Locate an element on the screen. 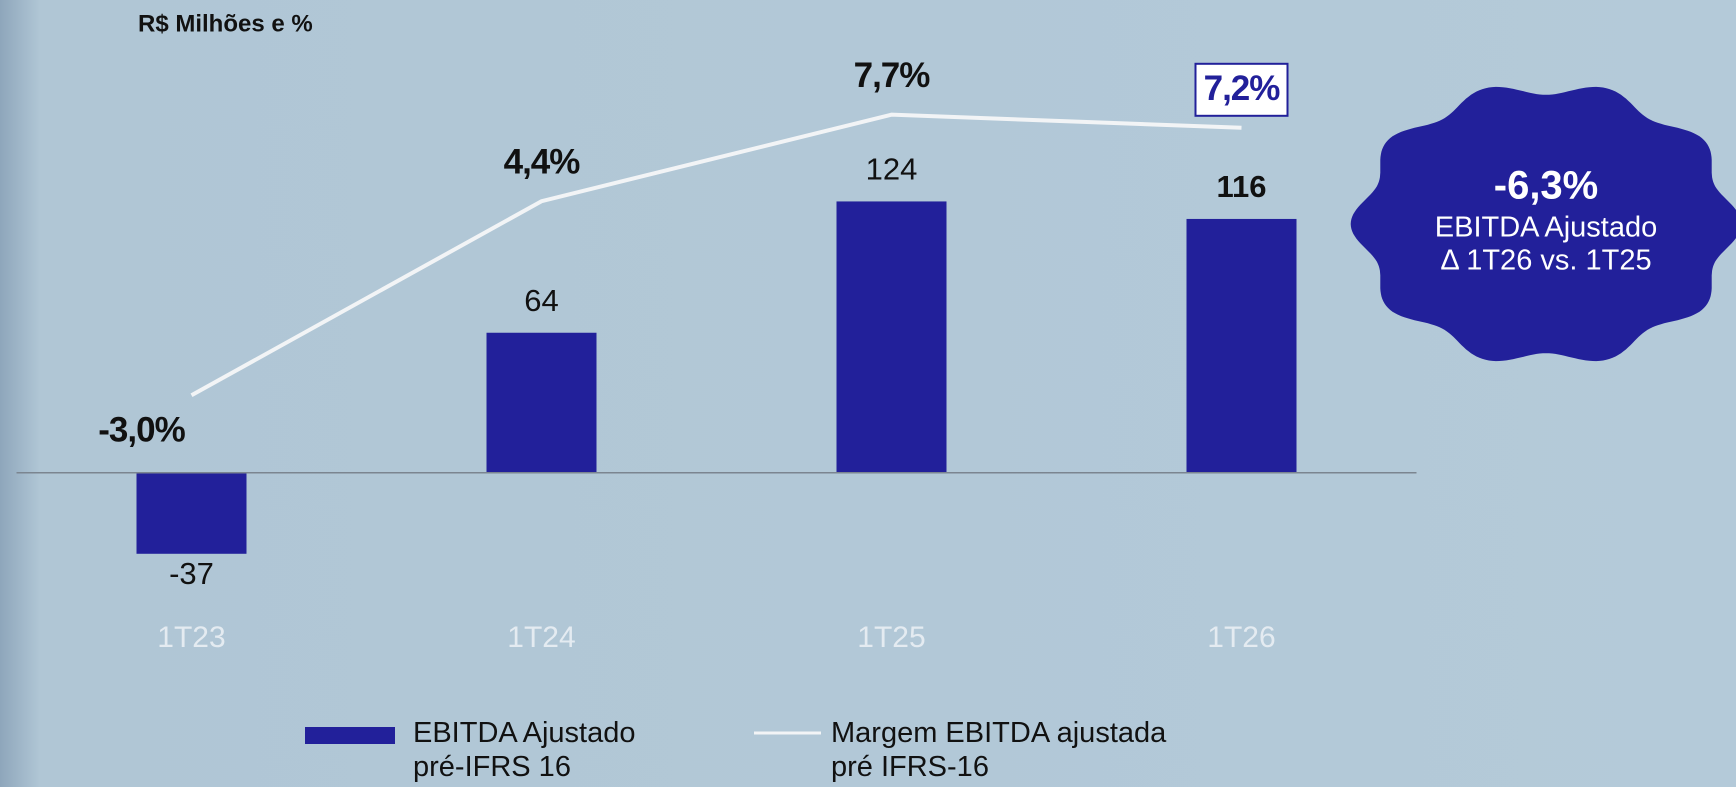 This screenshot has height=787, width=1736. callout-text: Δ 1T26 vs. 1T25 is located at coordinates (1545, 261).